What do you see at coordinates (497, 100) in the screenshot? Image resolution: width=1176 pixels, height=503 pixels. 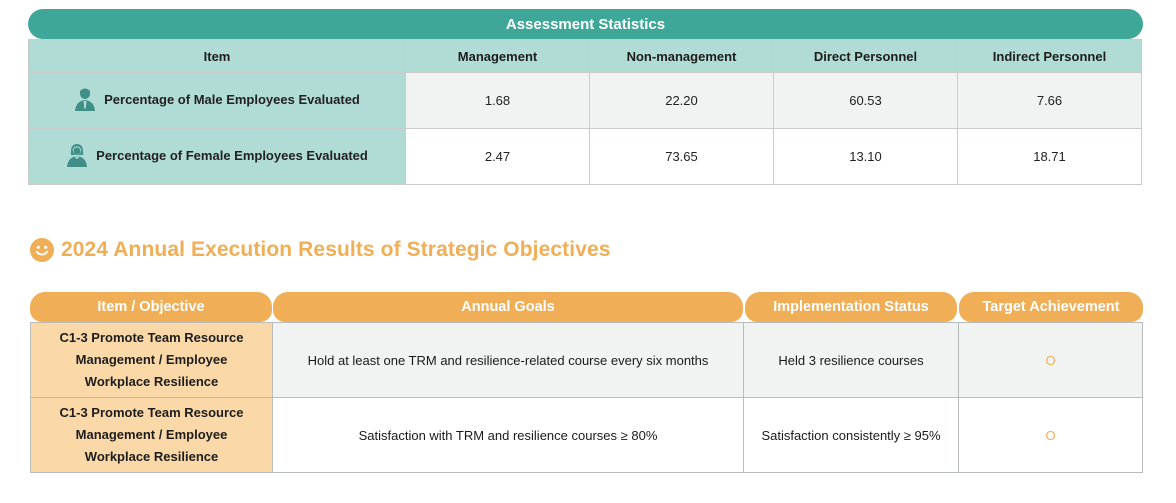 I see `value-management: 1.68` at bounding box center [497, 100].